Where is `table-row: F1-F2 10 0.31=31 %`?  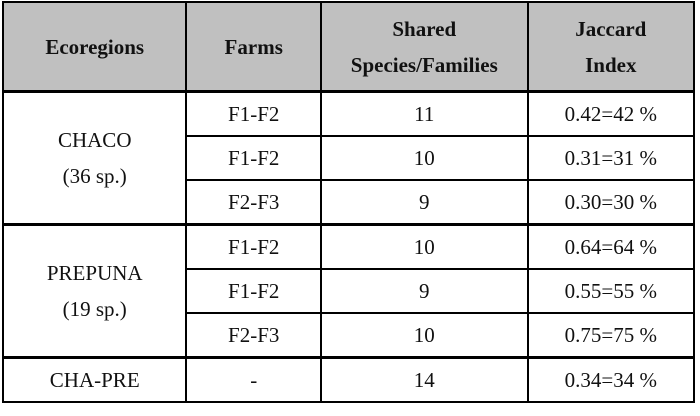
table-row: F1-F2 10 0.31=31 % is located at coordinates (349, 158).